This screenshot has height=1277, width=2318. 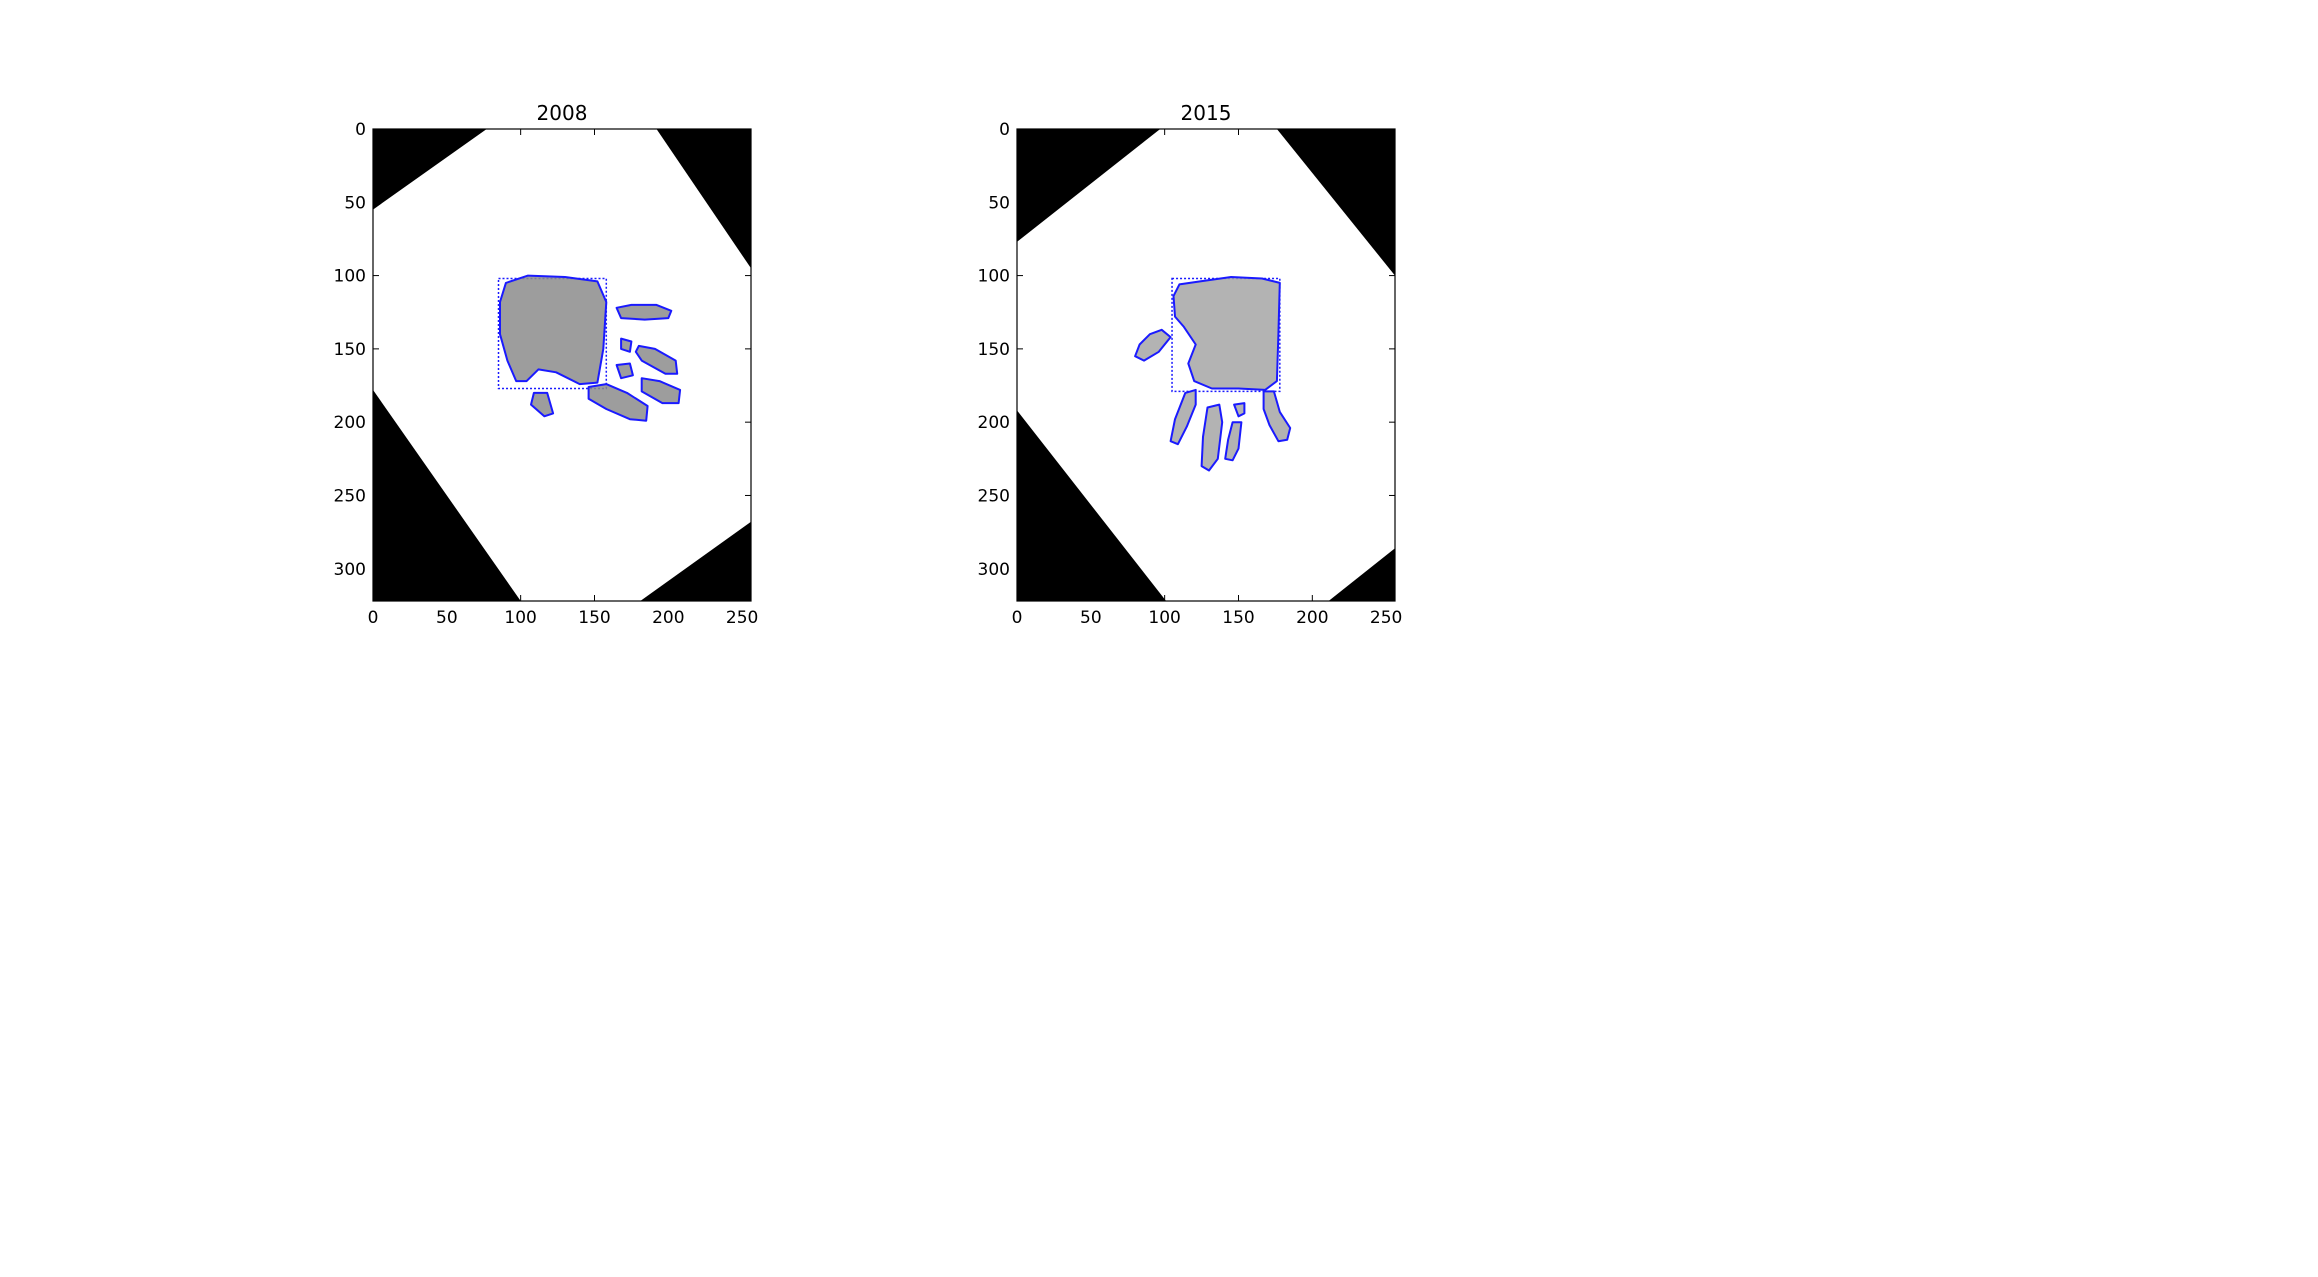 What do you see at coordinates (1206, 113) in the screenshot?
I see `chart-title: 2015` at bounding box center [1206, 113].